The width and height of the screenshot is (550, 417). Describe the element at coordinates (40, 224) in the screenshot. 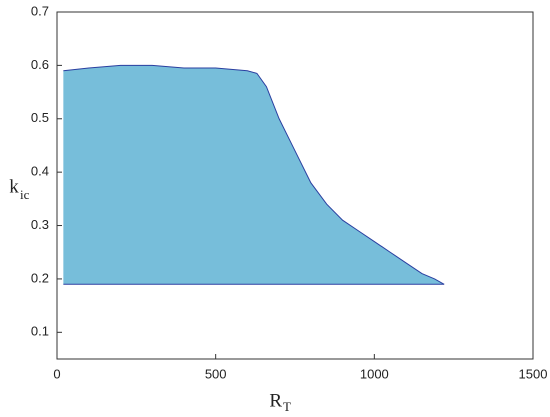

I see `y-tick-label: 0.3` at that location.